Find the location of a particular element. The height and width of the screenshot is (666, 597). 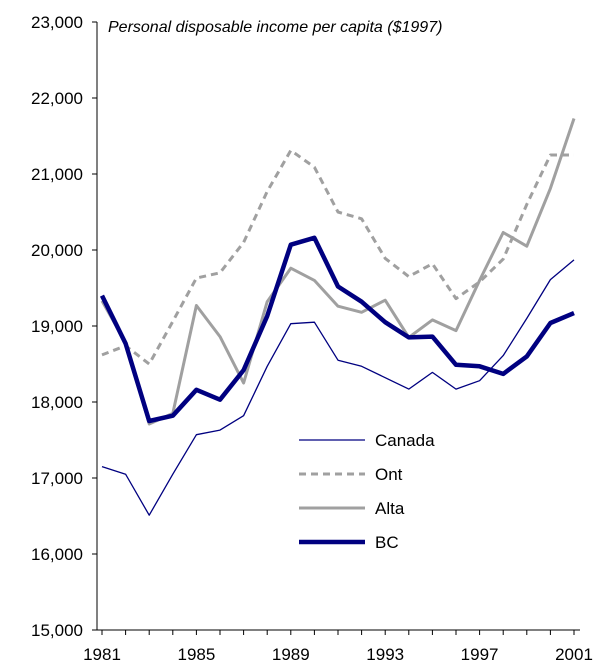

legend-label-canada: Canada is located at coordinates (405, 440).